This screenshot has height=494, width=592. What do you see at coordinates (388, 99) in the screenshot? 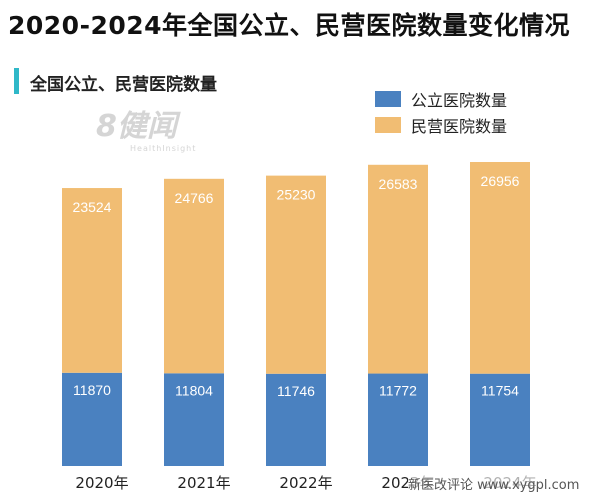
I see `legend-swatch-public` at bounding box center [388, 99].